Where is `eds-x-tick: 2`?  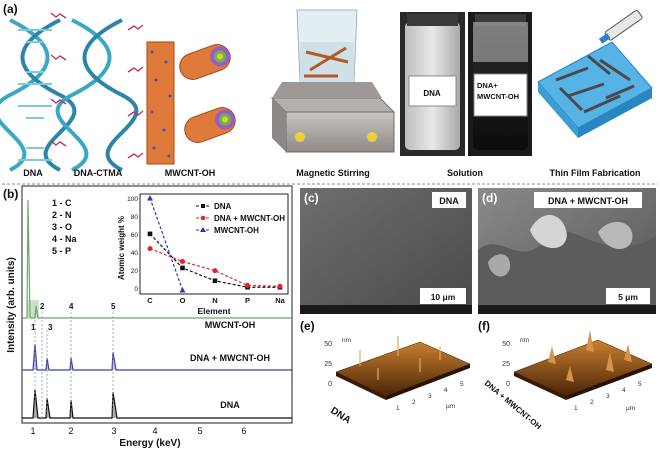 eds-x-tick: 2 is located at coordinates (70, 431).